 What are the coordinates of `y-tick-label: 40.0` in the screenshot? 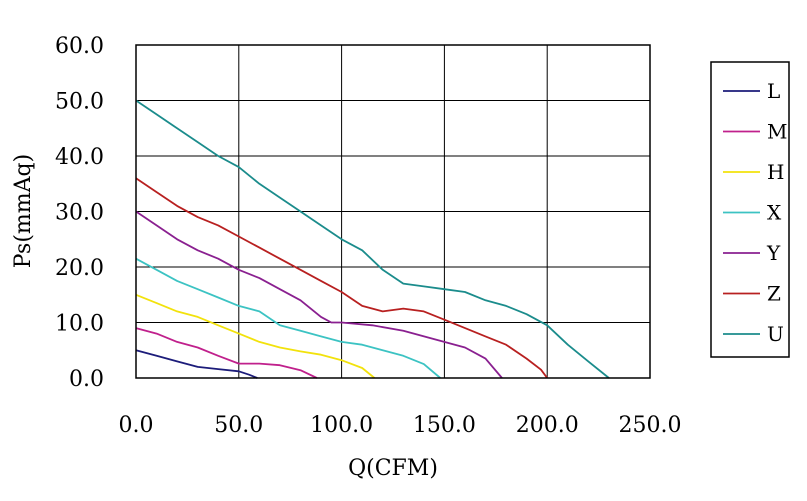 It's located at (79, 157).